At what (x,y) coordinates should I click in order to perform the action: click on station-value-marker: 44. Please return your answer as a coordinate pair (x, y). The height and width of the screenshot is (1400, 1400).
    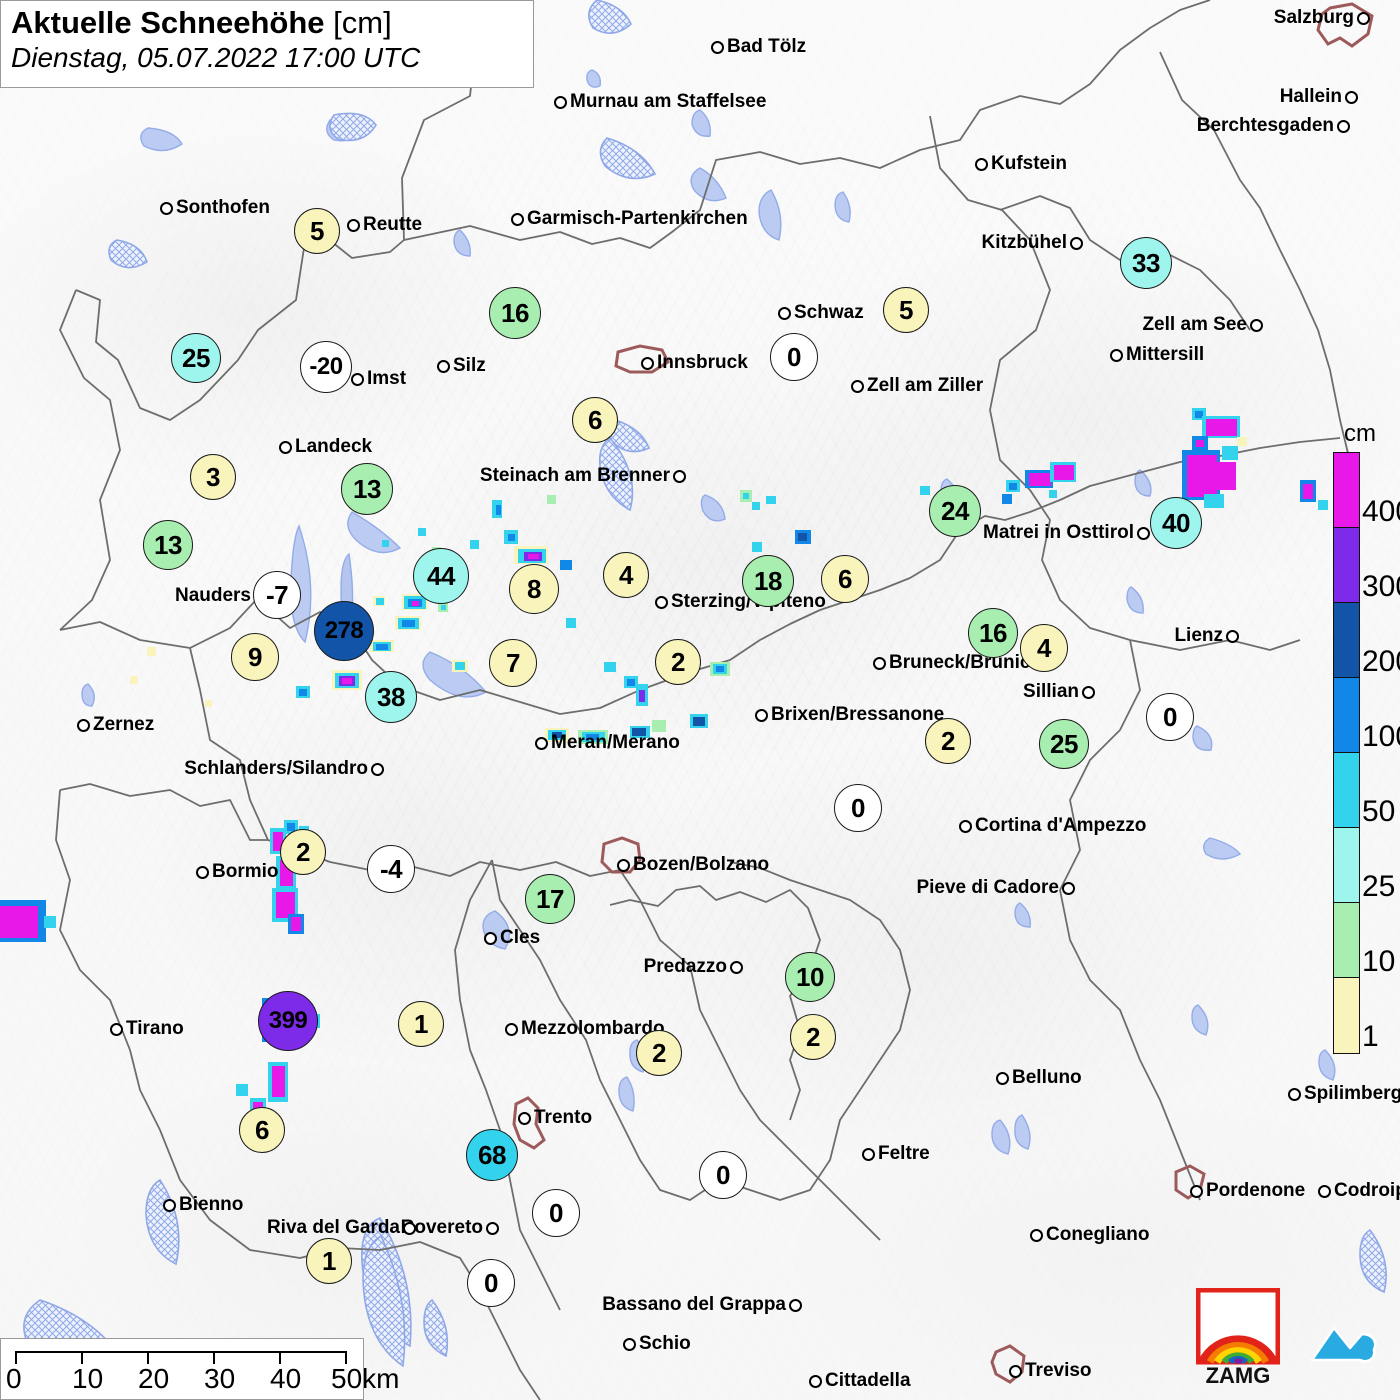
    Looking at the image, I should click on (441, 576).